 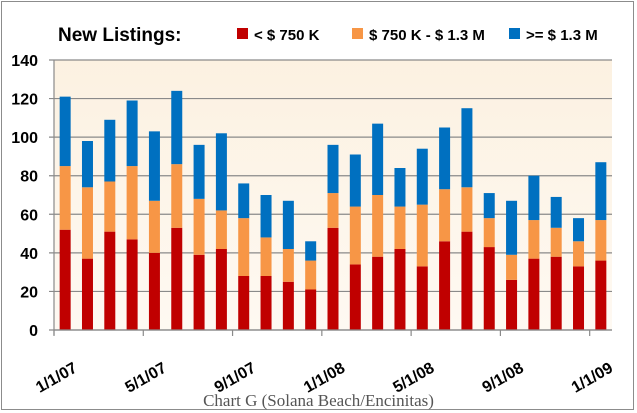 What do you see at coordinates (29, 215) in the screenshot?
I see `y-tick-label: 60` at bounding box center [29, 215].